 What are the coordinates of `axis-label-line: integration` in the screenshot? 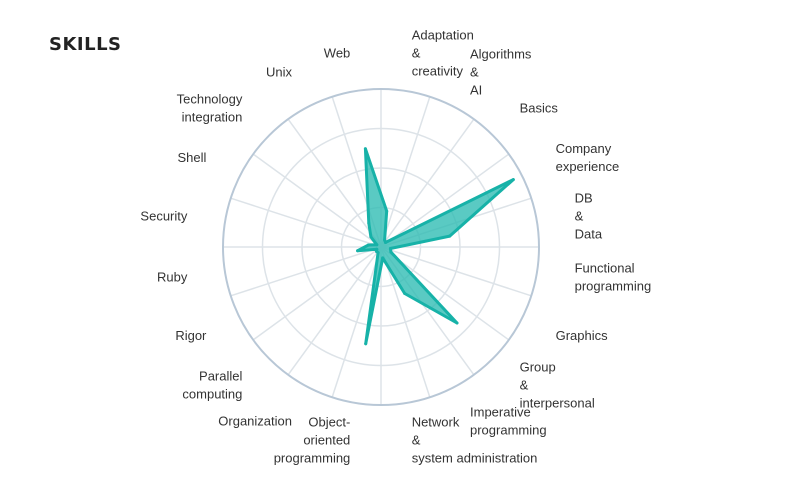 It's located at (212, 116).